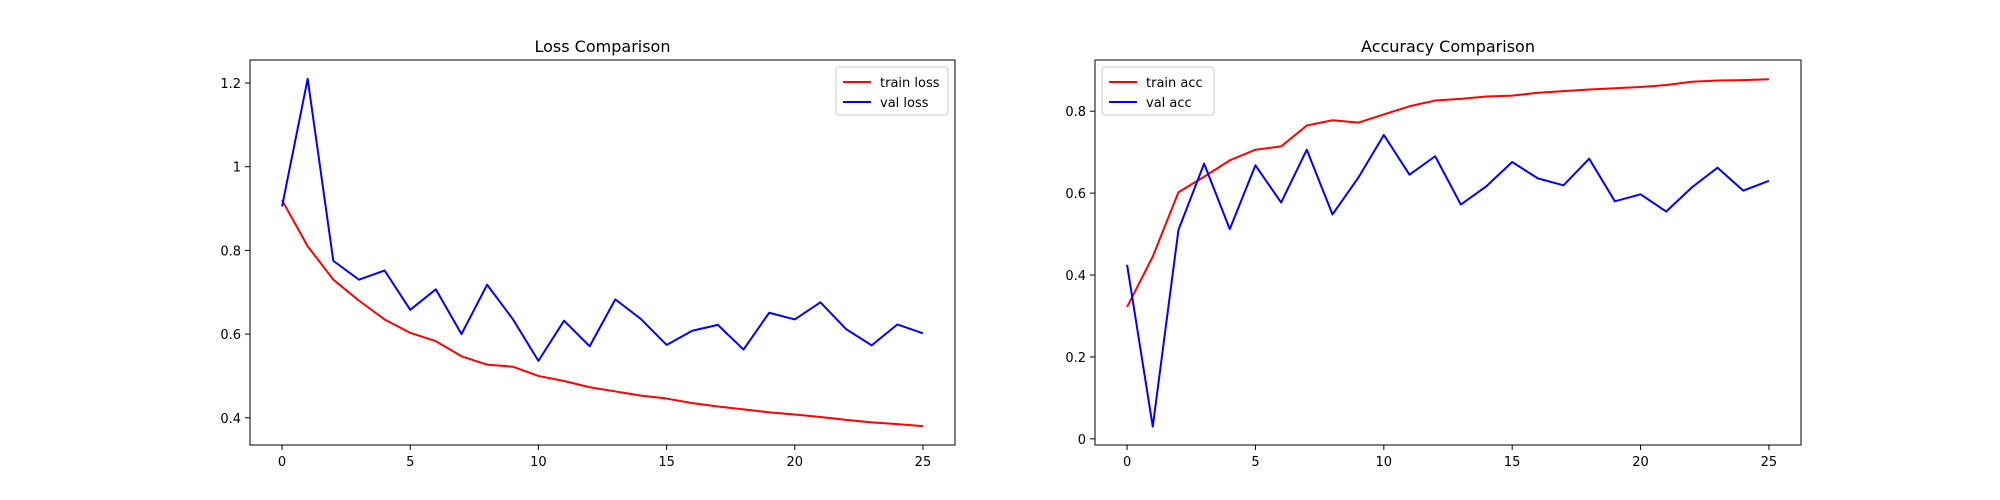  What do you see at coordinates (230, 84) in the screenshot?
I see `y-tick-label: 1.2` at bounding box center [230, 84].